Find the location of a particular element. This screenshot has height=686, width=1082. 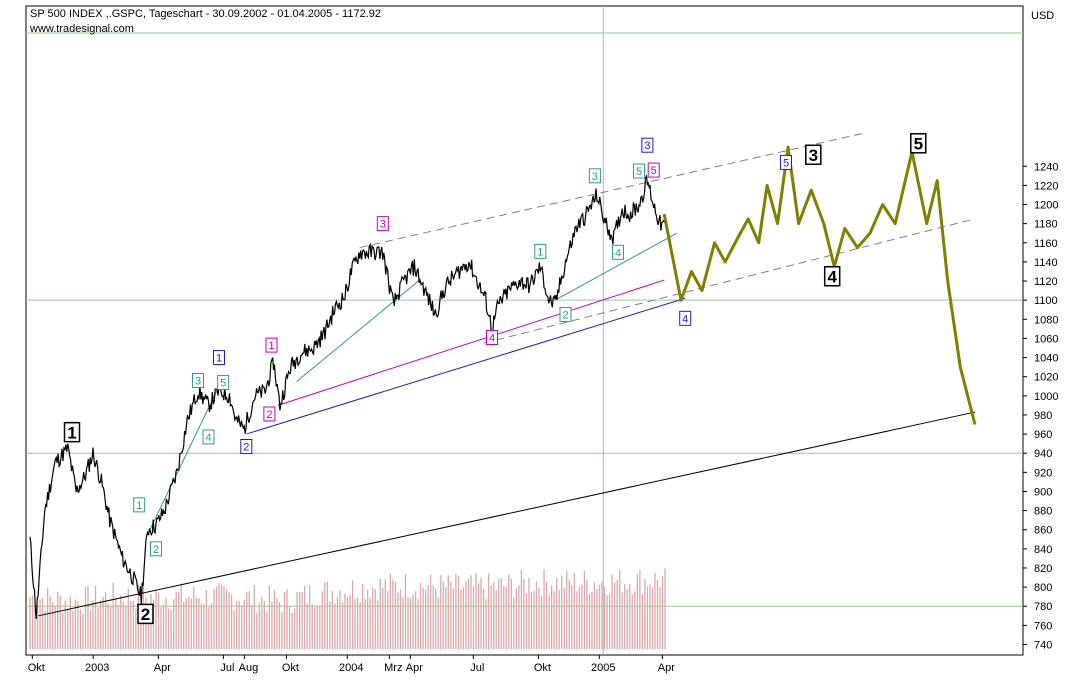

y-tick-label: 1120 is located at coordinates (1046, 282).